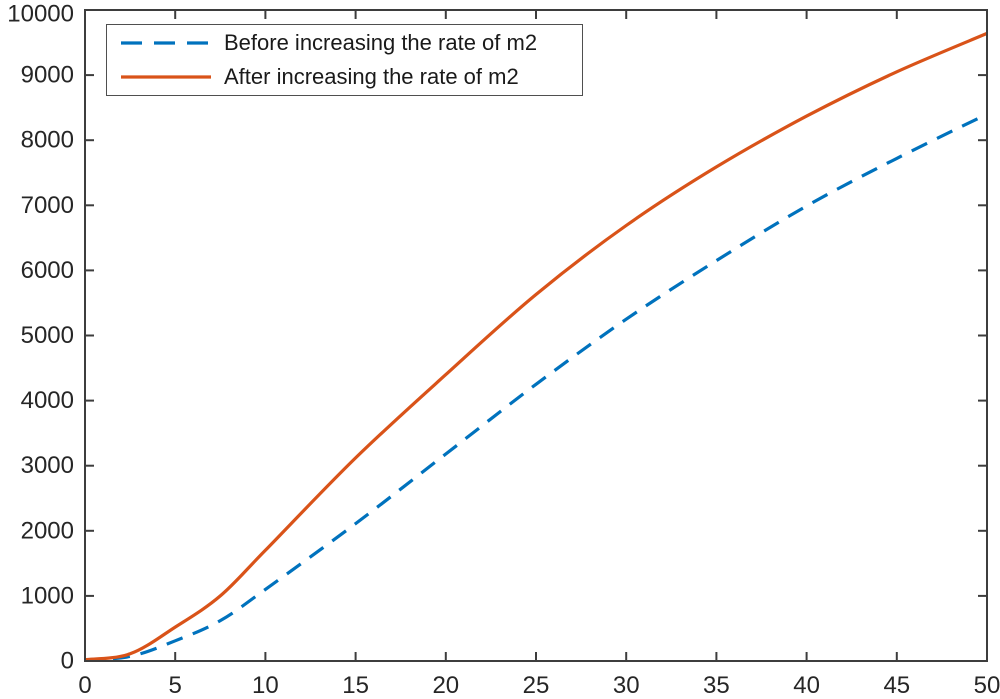 The height and width of the screenshot is (699, 1000). Describe the element at coordinates (716, 685) in the screenshot. I see `x-tick-label: 35` at that location.